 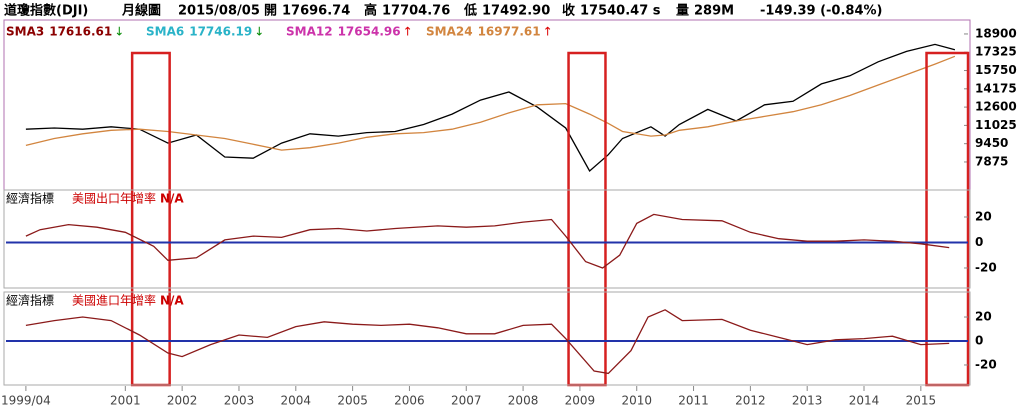 I want to click on x-tick-label: 2010, so click(x=636, y=401).